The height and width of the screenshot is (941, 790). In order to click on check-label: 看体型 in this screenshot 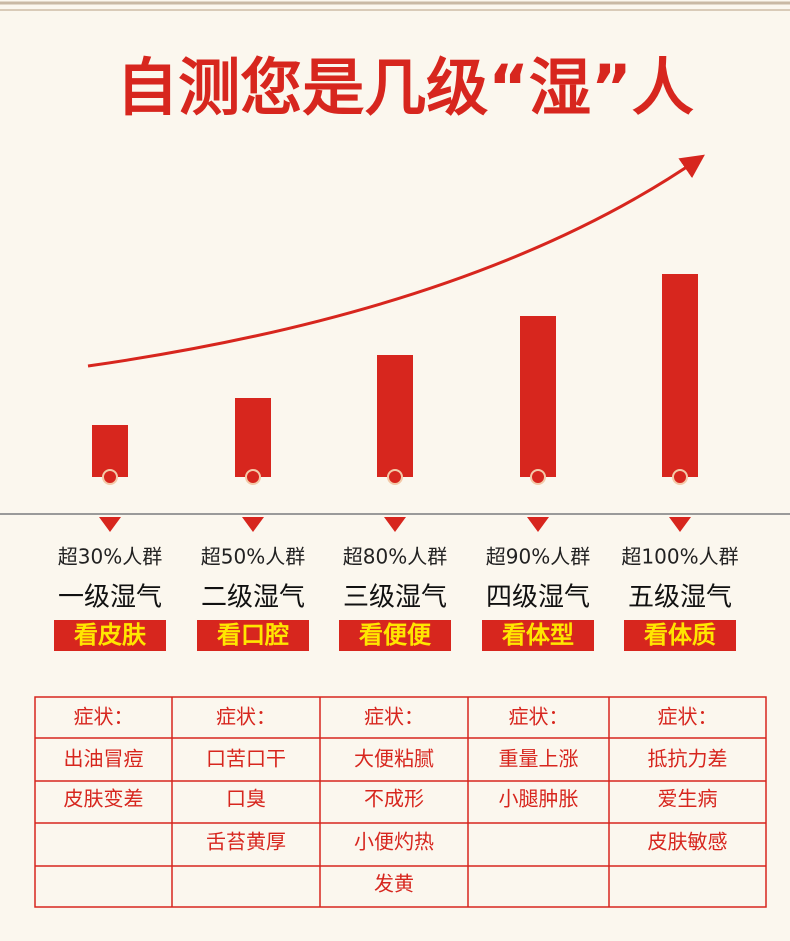, I will do `click(538, 635)`.